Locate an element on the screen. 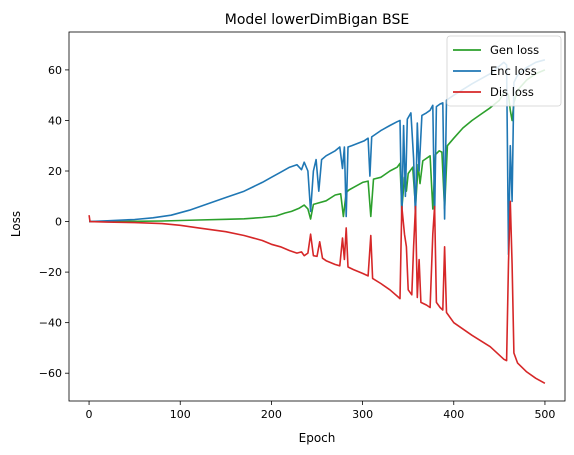 Image resolution: width=574 pixels, height=455 pixels. x-tick-label: 100 is located at coordinates (180, 414).